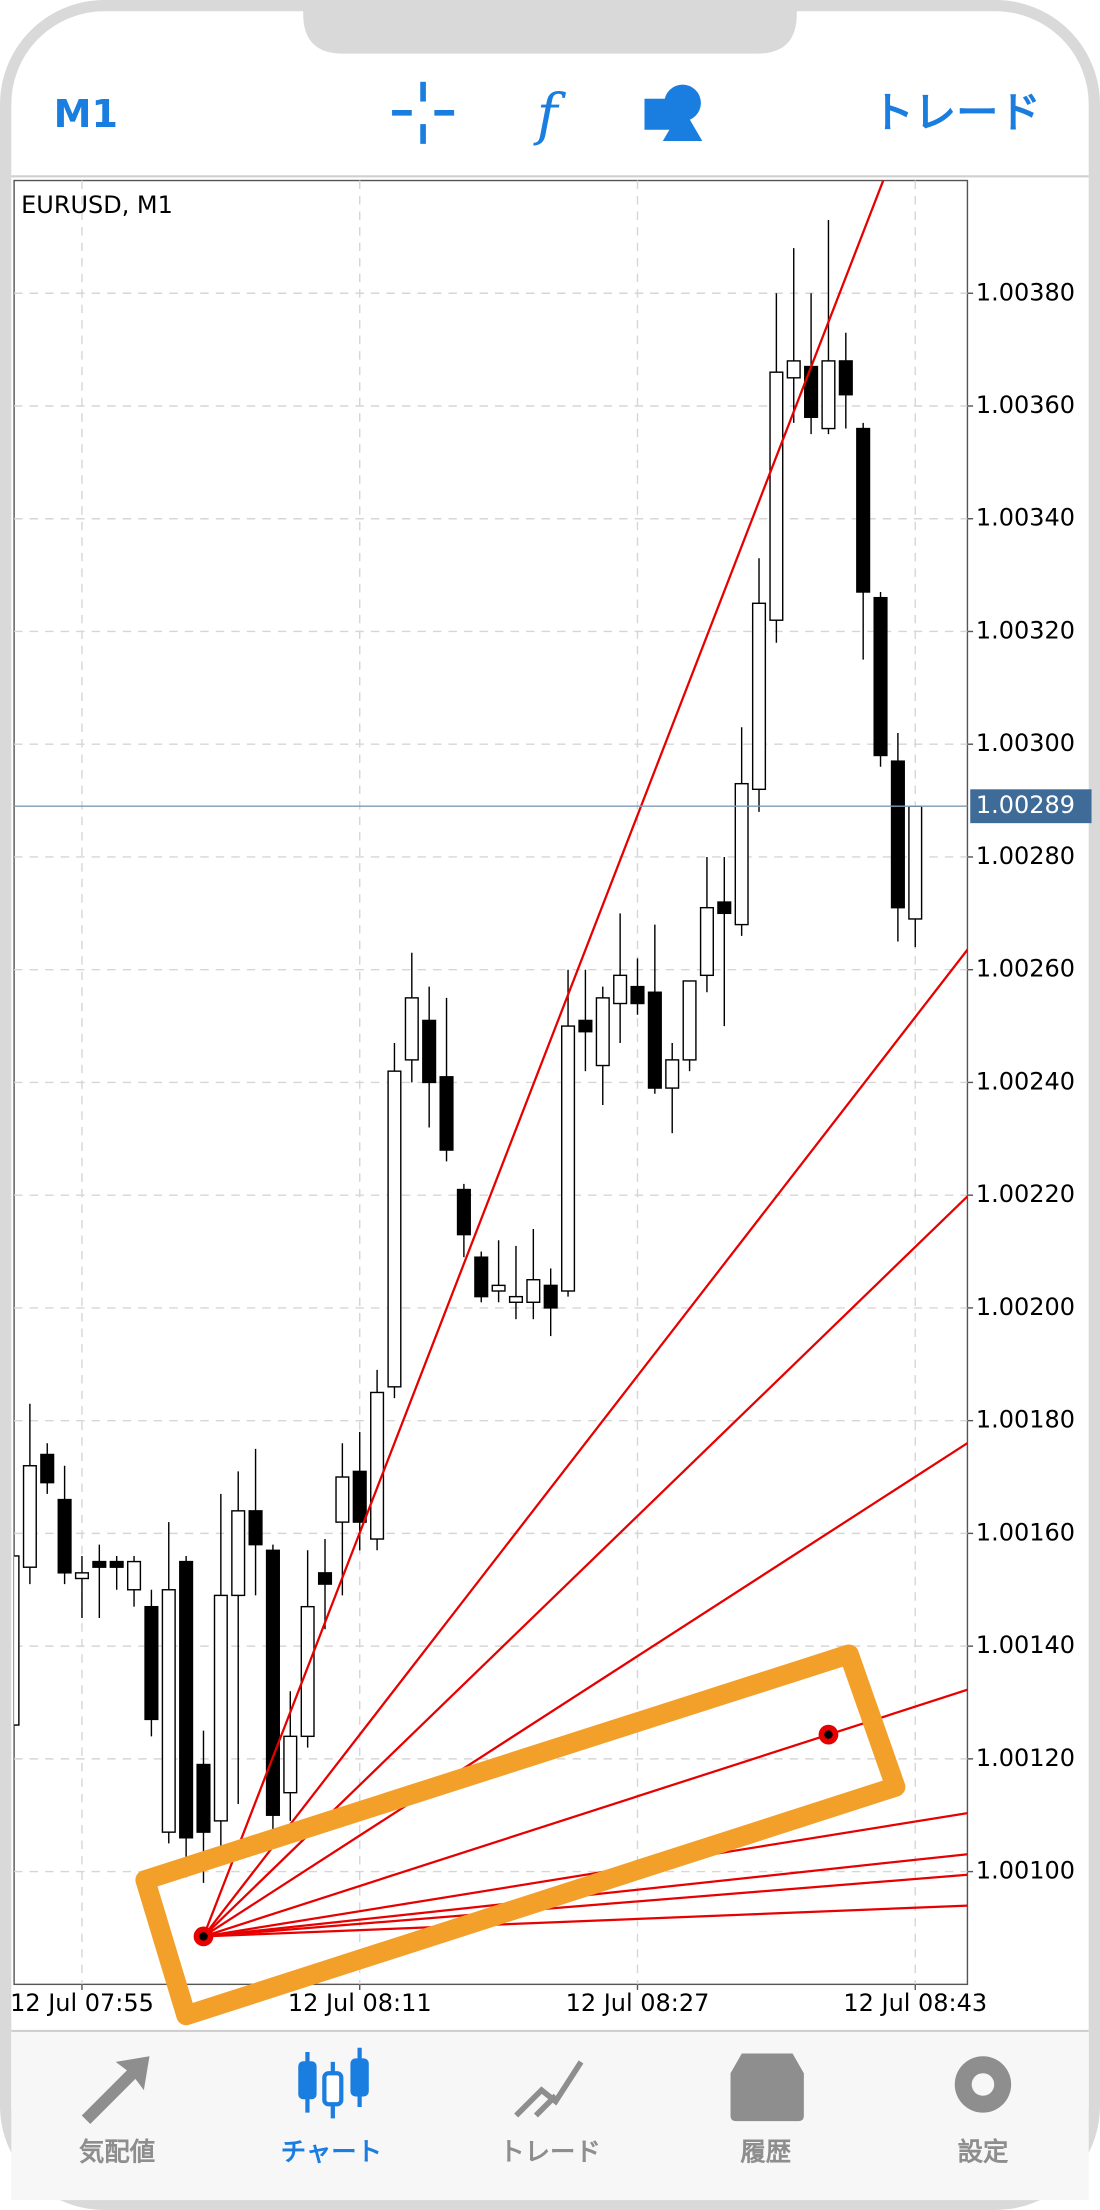 This screenshot has width=1100, height=2210. Describe the element at coordinates (333, 2083) in the screenshot. I see `chart-icon` at that location.